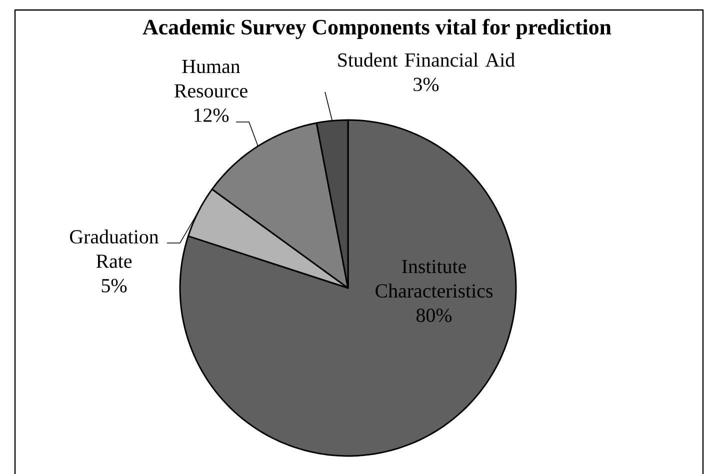 This screenshot has width=705, height=474. What do you see at coordinates (434, 315) in the screenshot?
I see `data-label: 80%` at bounding box center [434, 315].